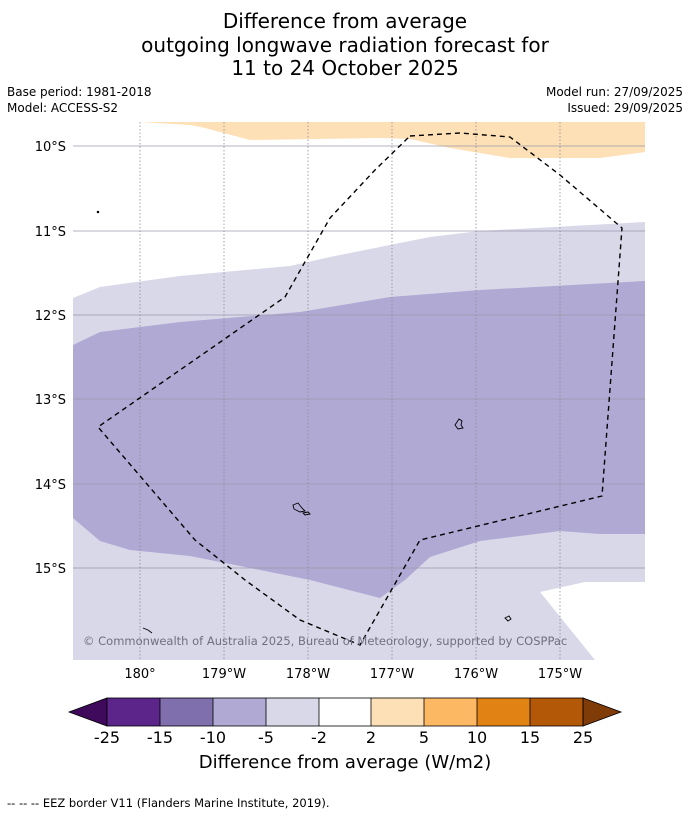 The image size is (690, 816). Describe the element at coordinates (371, 737) in the screenshot. I see `colorbar-tick-6: 2` at that location.